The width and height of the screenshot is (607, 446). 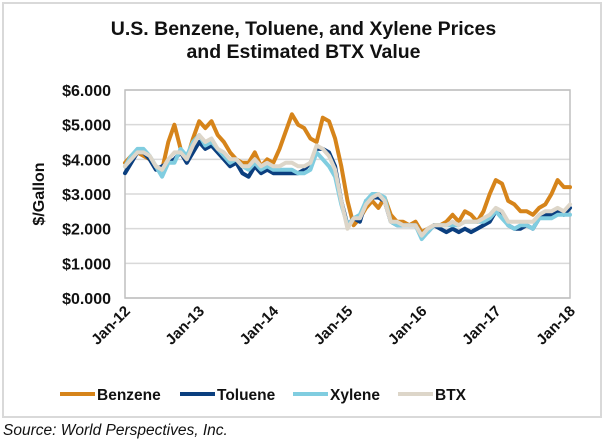 What do you see at coordinates (408, 326) in the screenshot?
I see `x-tick-label: Jan-16` at bounding box center [408, 326].